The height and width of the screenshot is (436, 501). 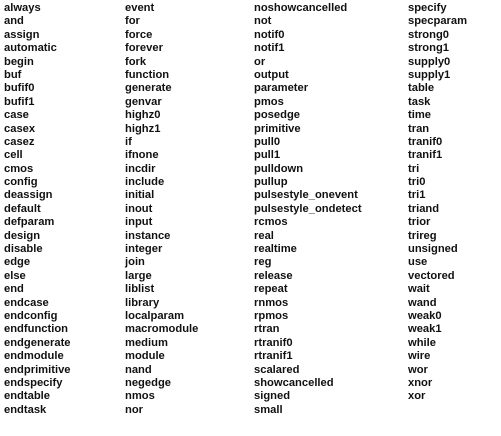 I want to click on keyword: default, so click(x=22, y=208).